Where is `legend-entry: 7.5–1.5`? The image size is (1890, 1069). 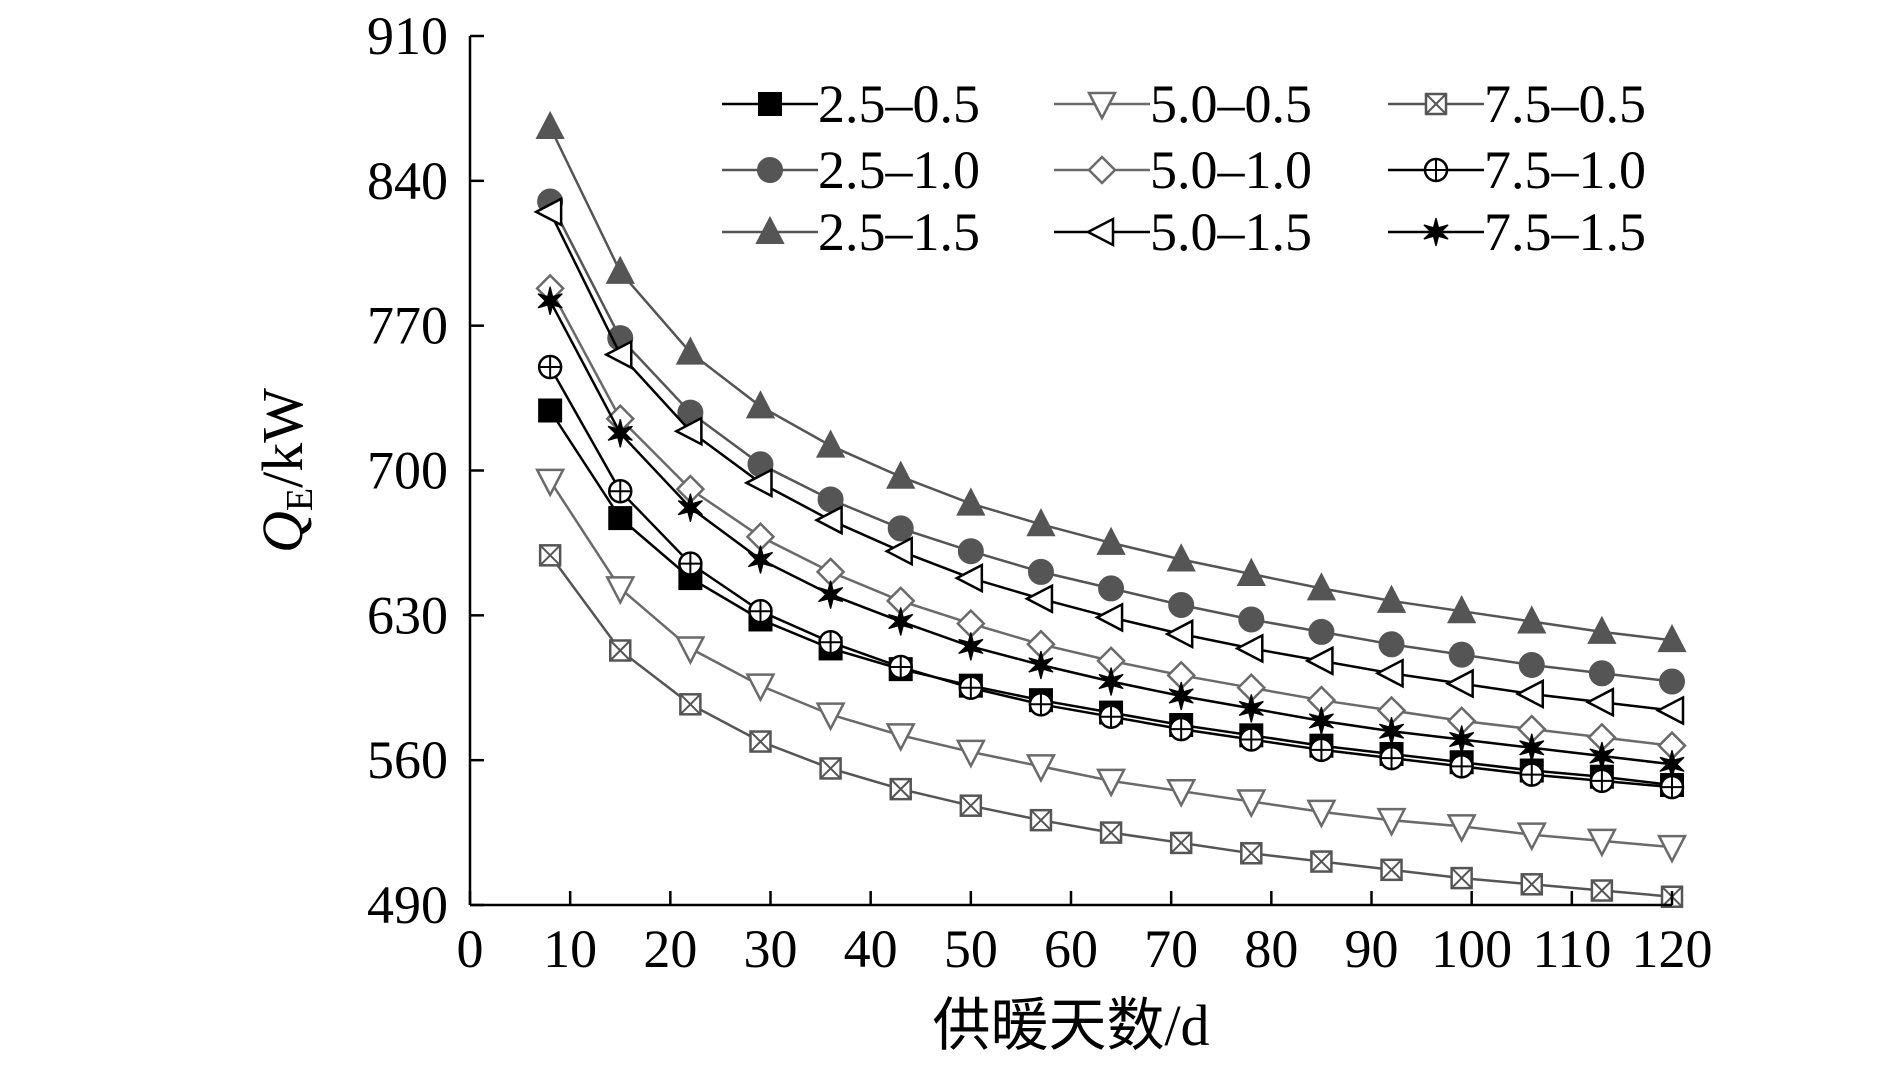
legend-entry: 7.5–1.5 is located at coordinates (1517, 232).